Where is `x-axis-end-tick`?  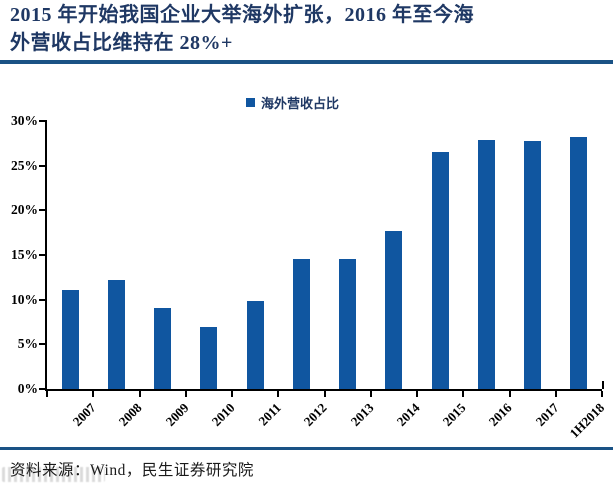
x-axis-end-tick is located at coordinates (603, 385).